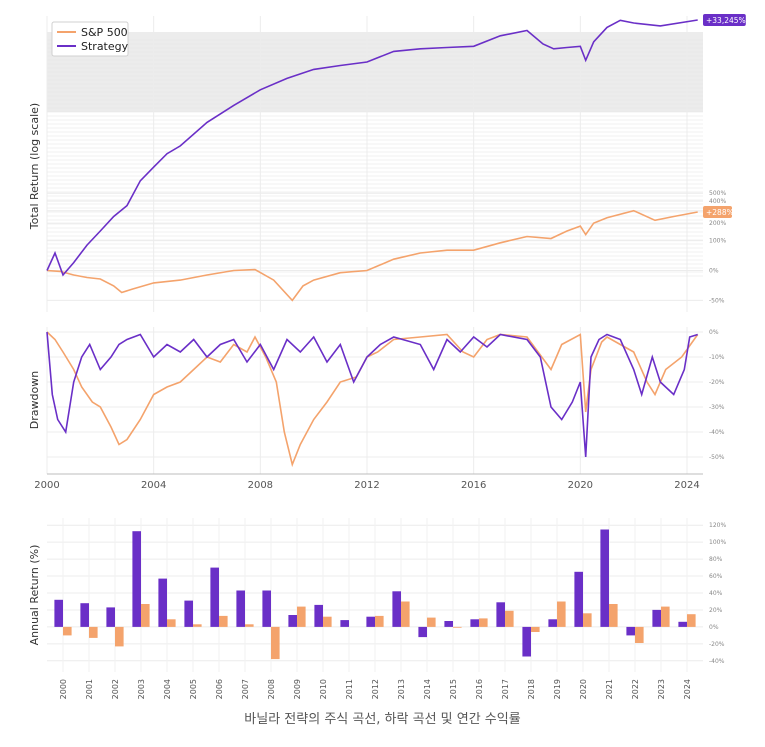  What do you see at coordinates (167, 689) in the screenshot?
I see `annual-x-tick: 2004` at bounding box center [167, 689].